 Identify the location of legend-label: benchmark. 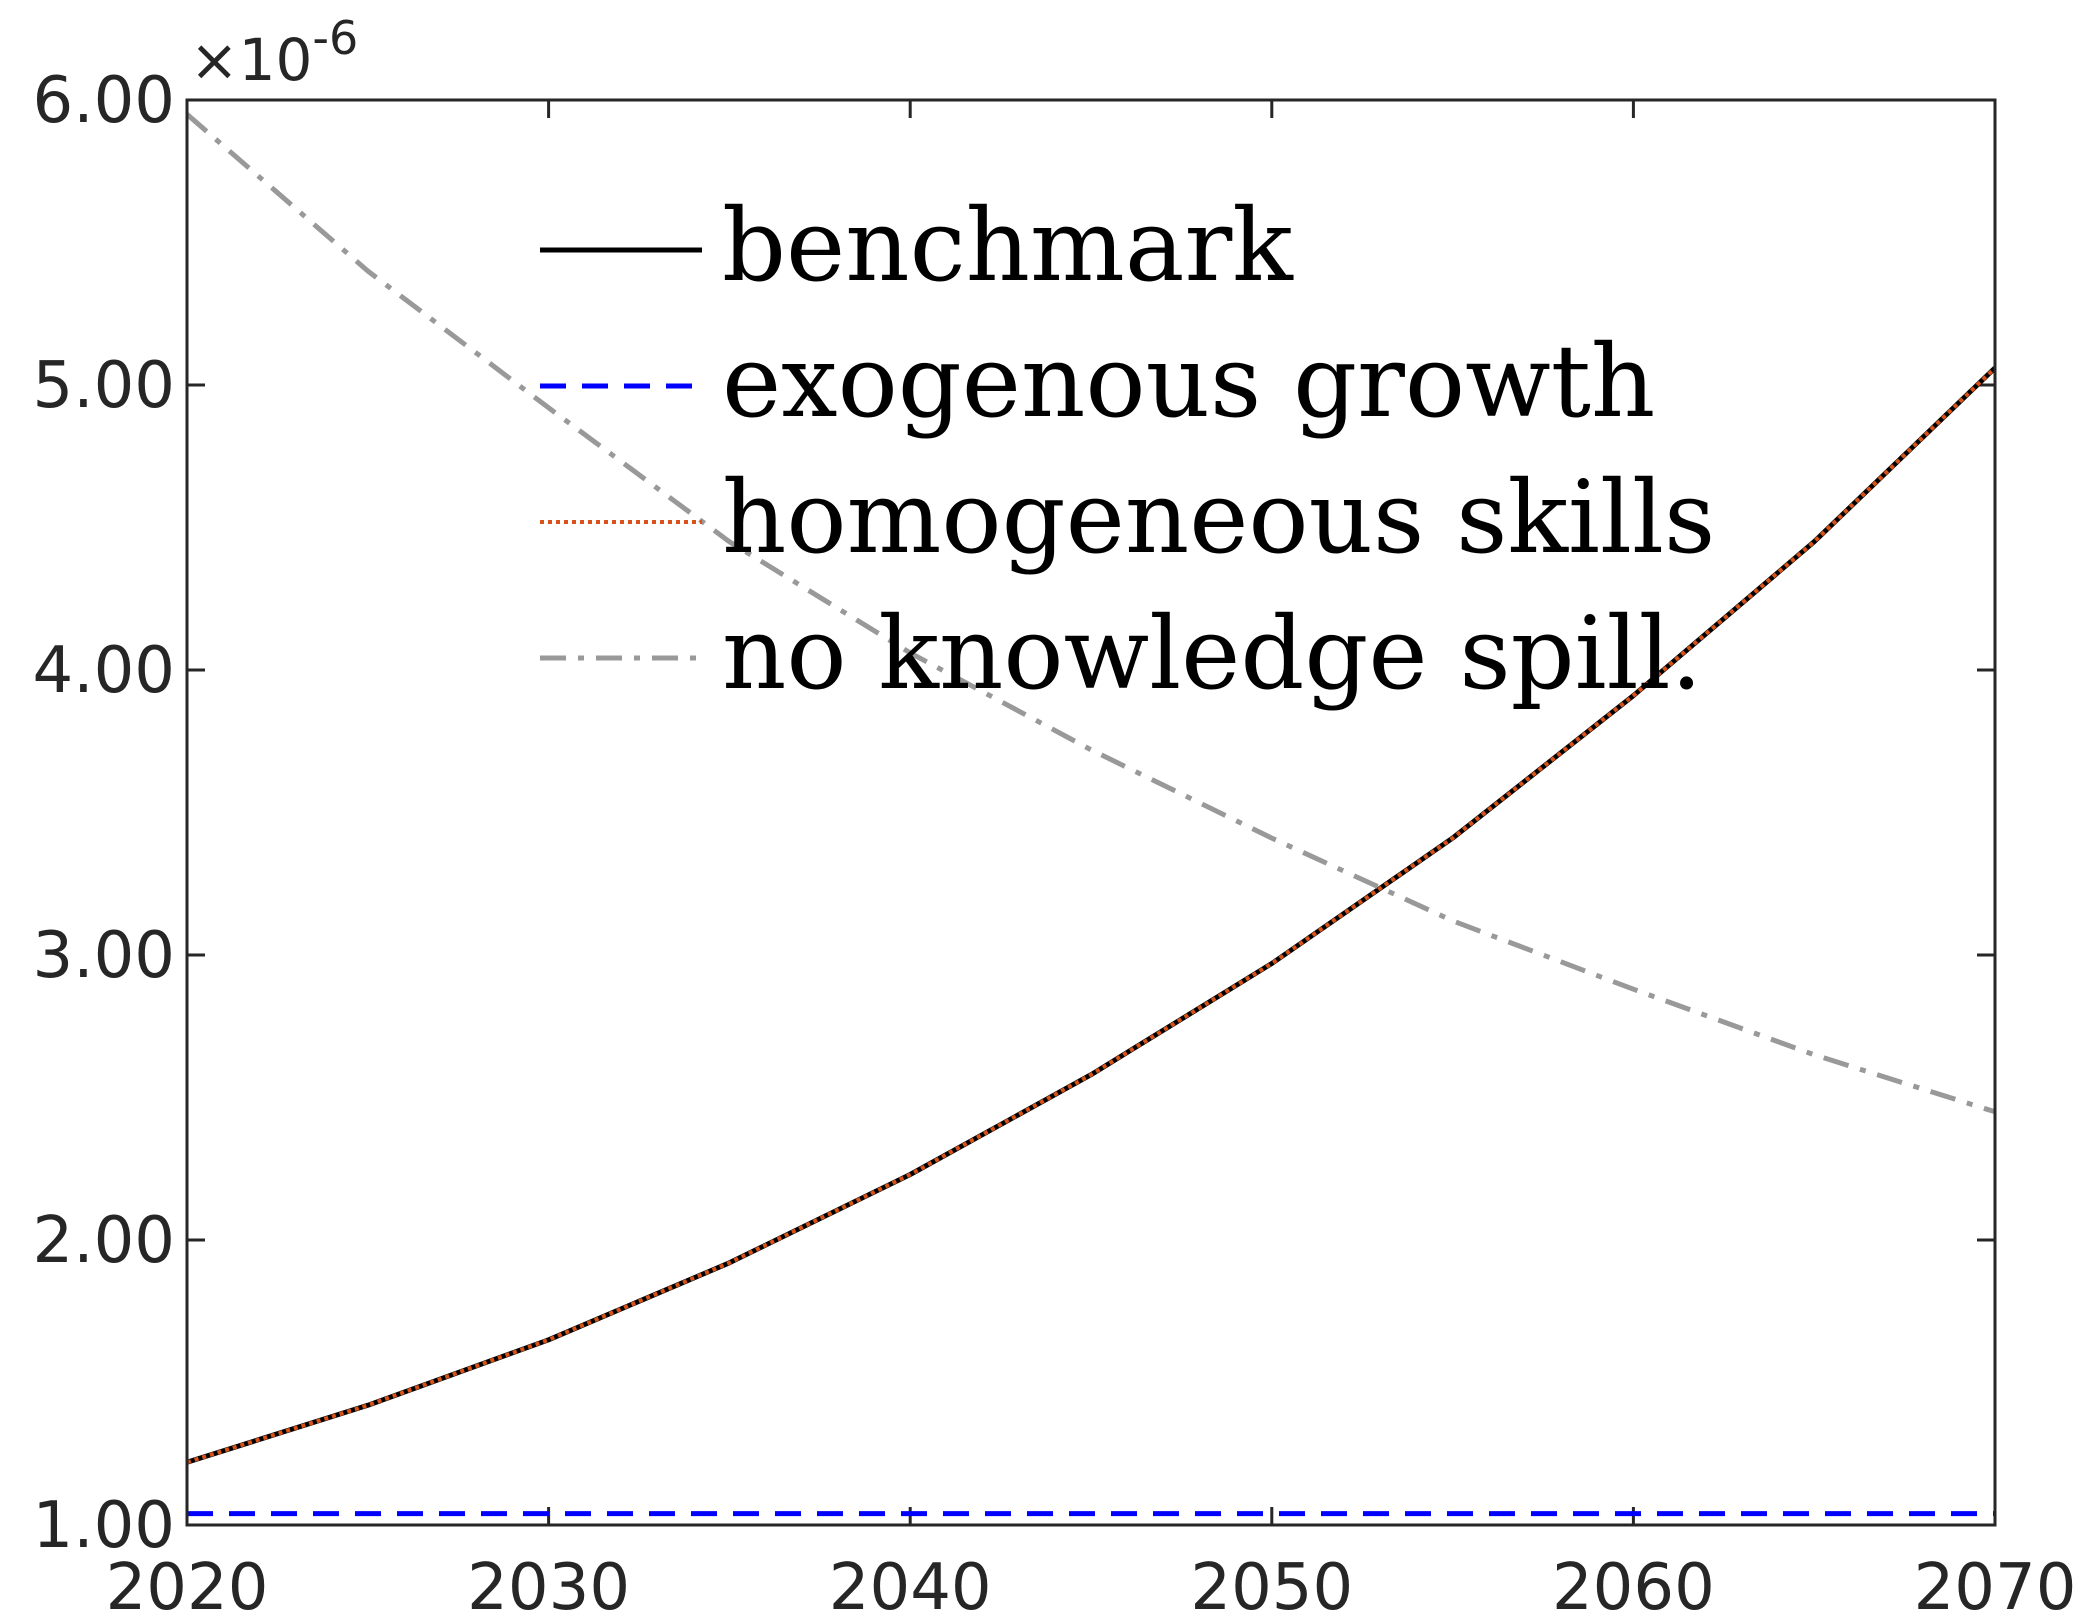
(1008, 245).